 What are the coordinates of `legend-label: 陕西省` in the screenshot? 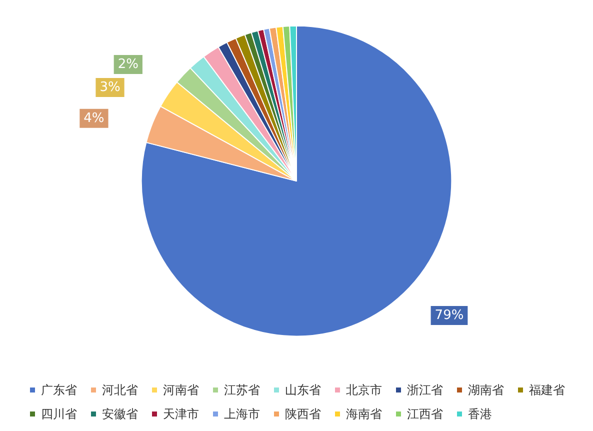 It's located at (303, 414).